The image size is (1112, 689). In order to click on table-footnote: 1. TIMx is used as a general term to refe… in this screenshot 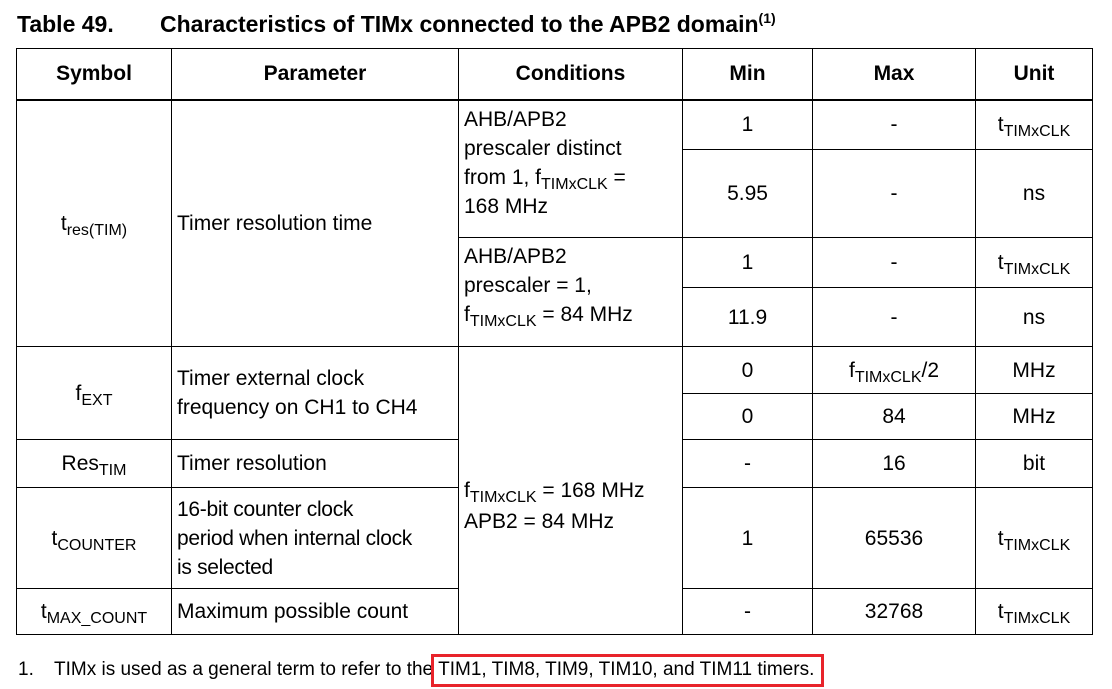, I will do `click(421, 670)`.